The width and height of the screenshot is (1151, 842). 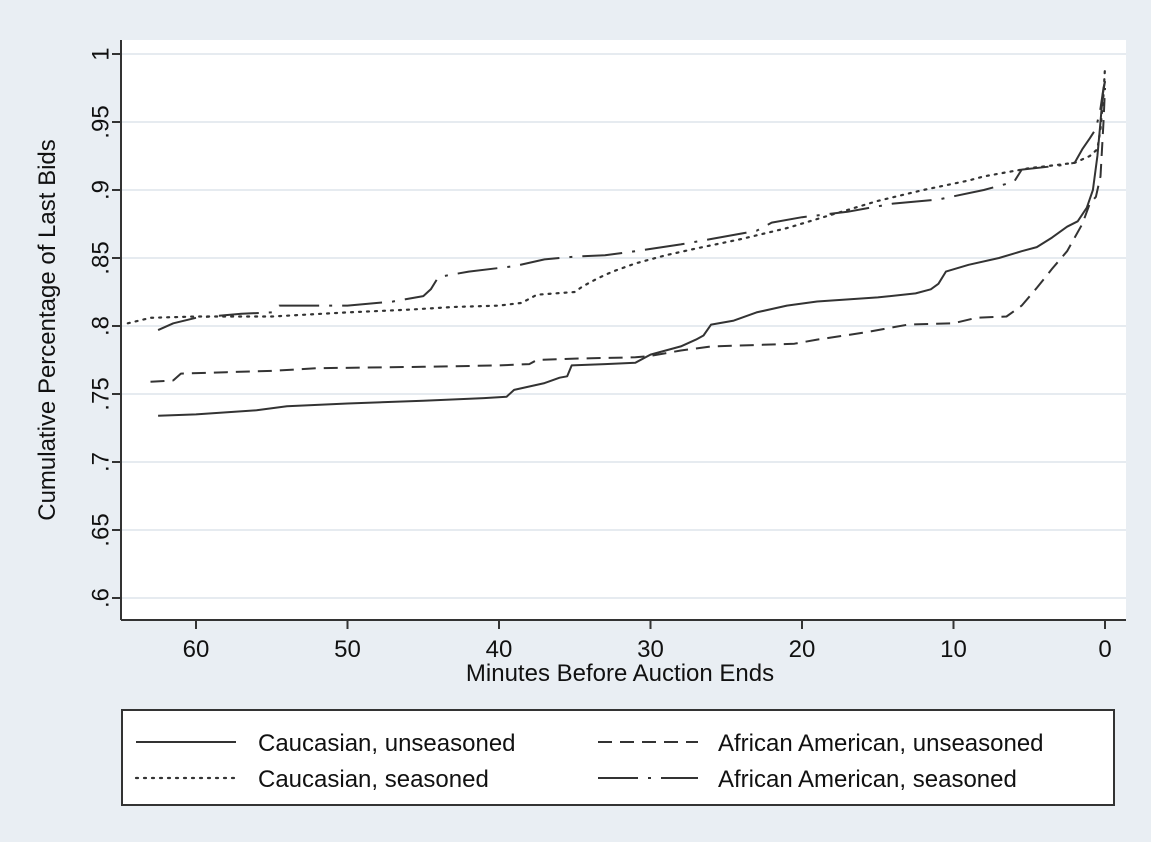 I want to click on legend-label-caucasian-seasoned: Caucasian, seasoned, so click(x=373, y=779).